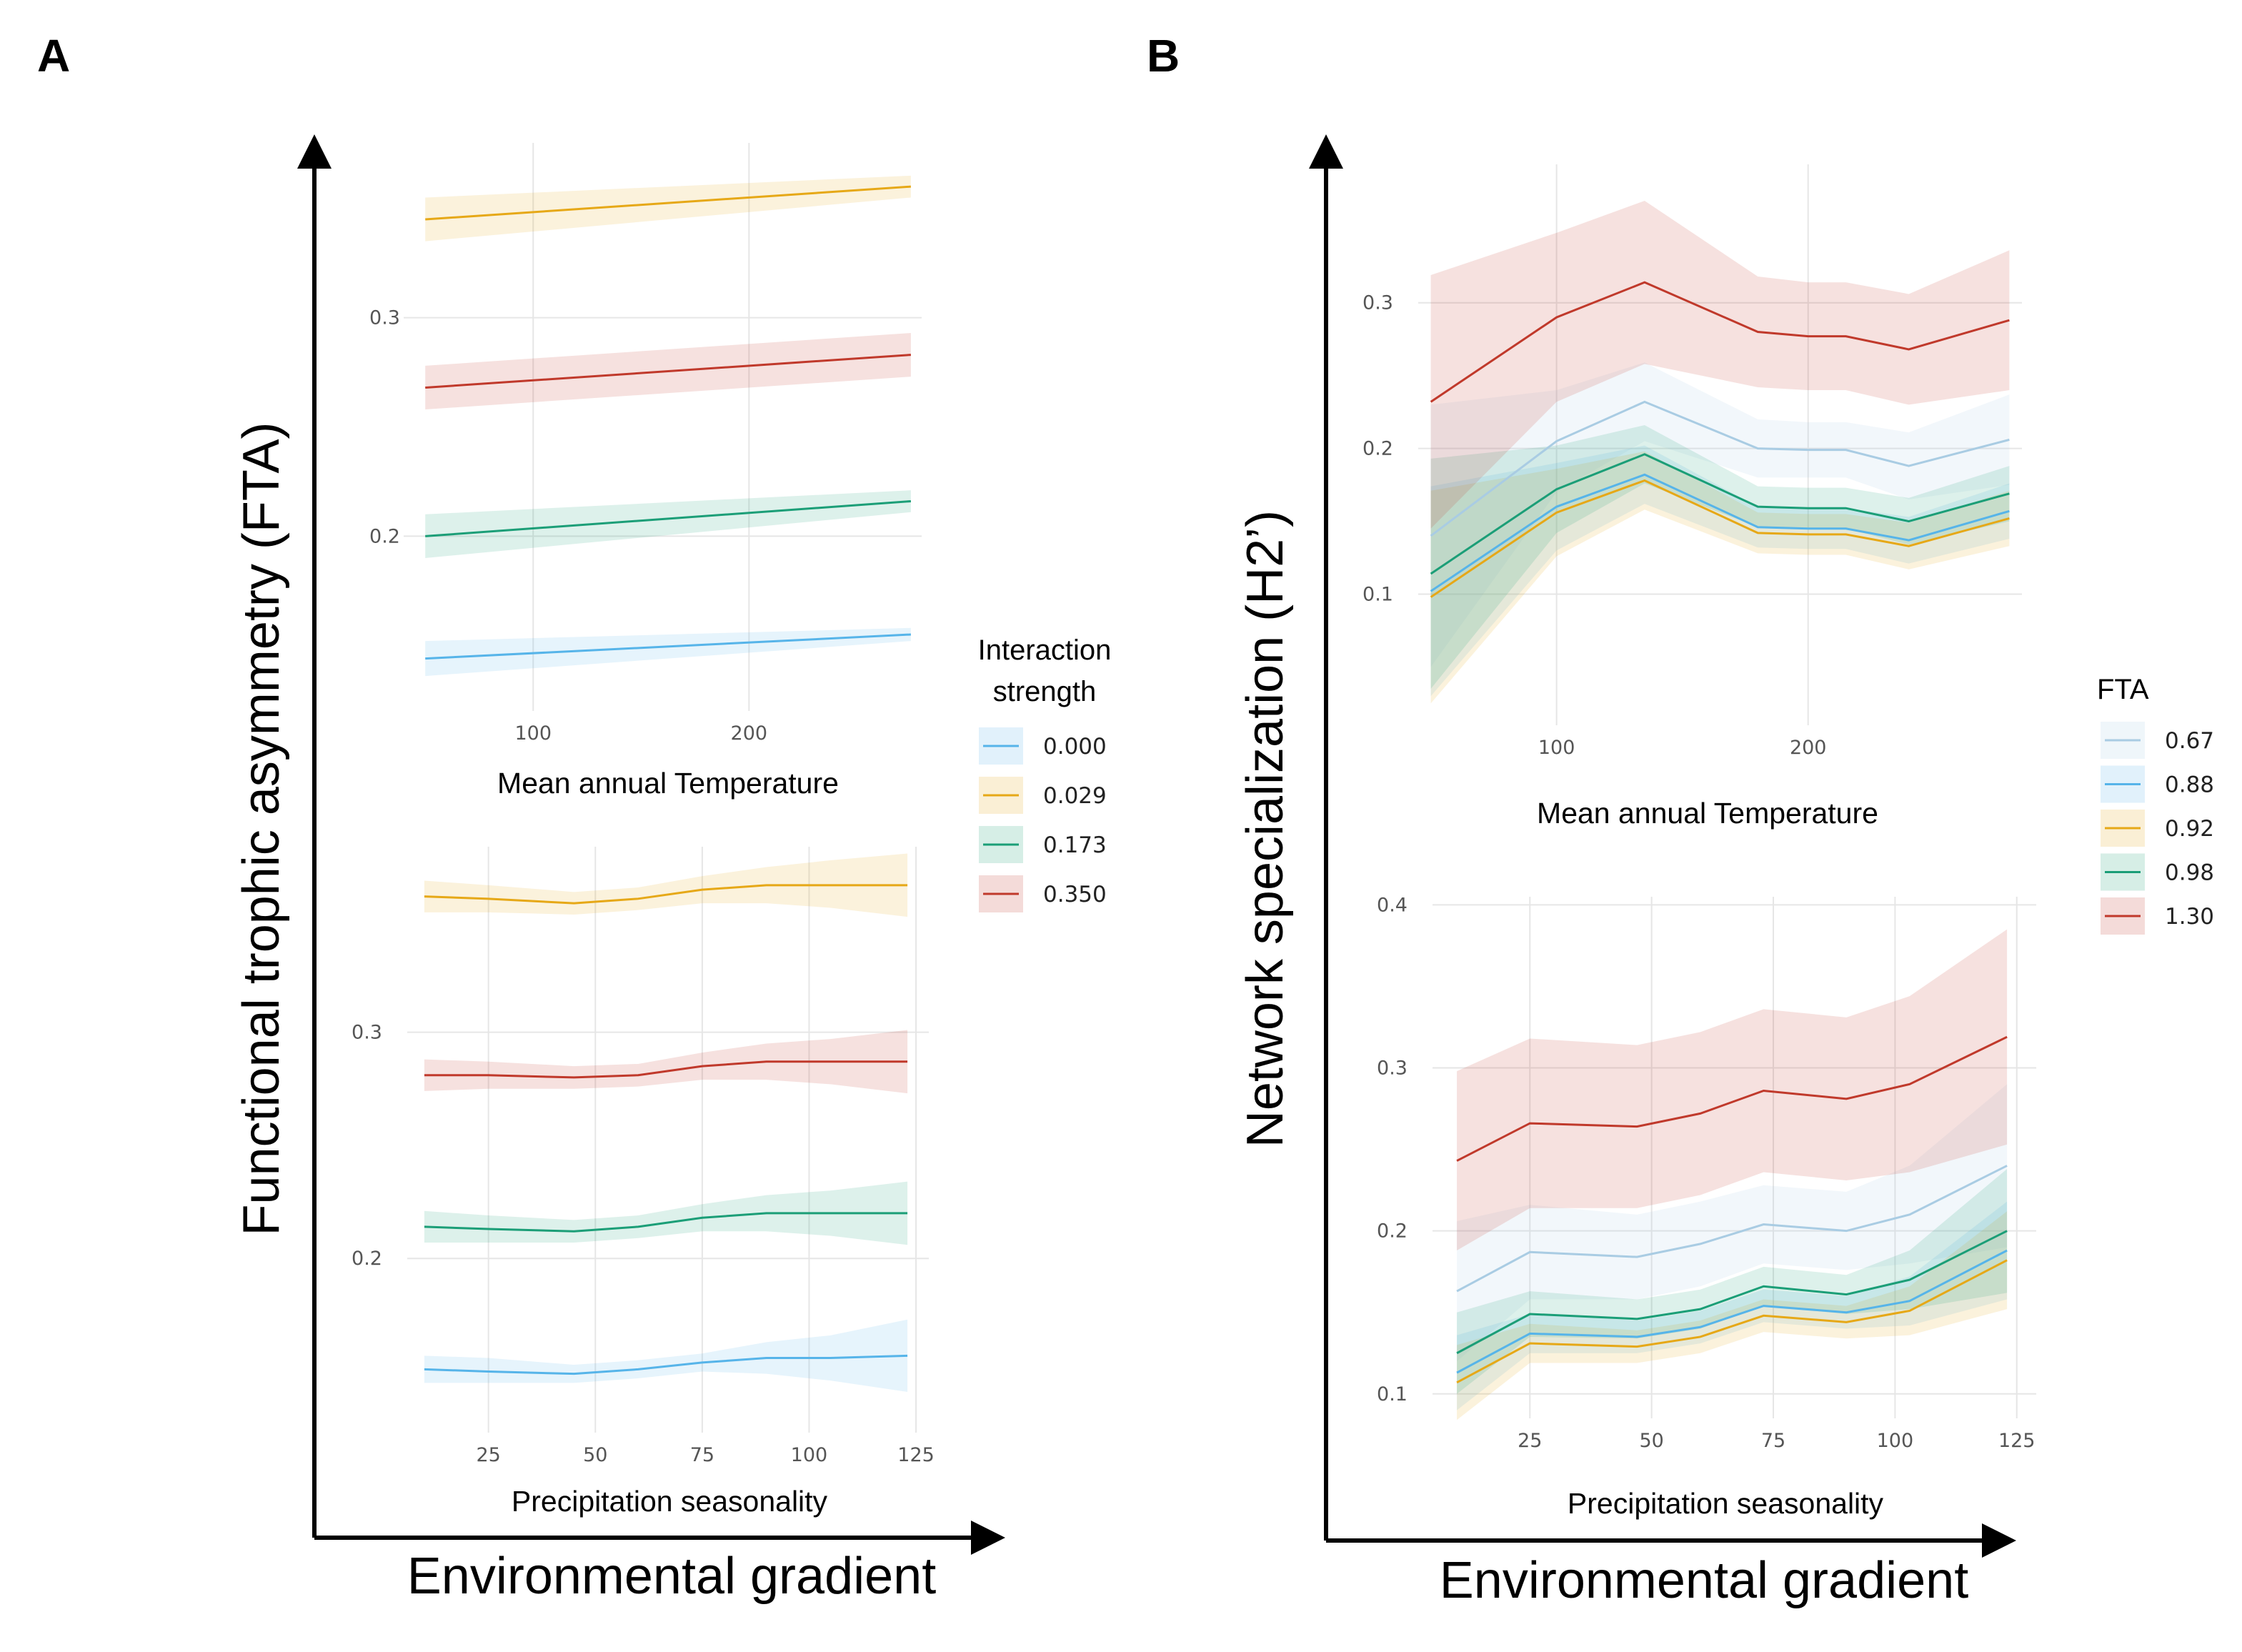 The height and width of the screenshot is (1652, 2242). I want to click on legend-label: 0.173, so click(1075, 845).